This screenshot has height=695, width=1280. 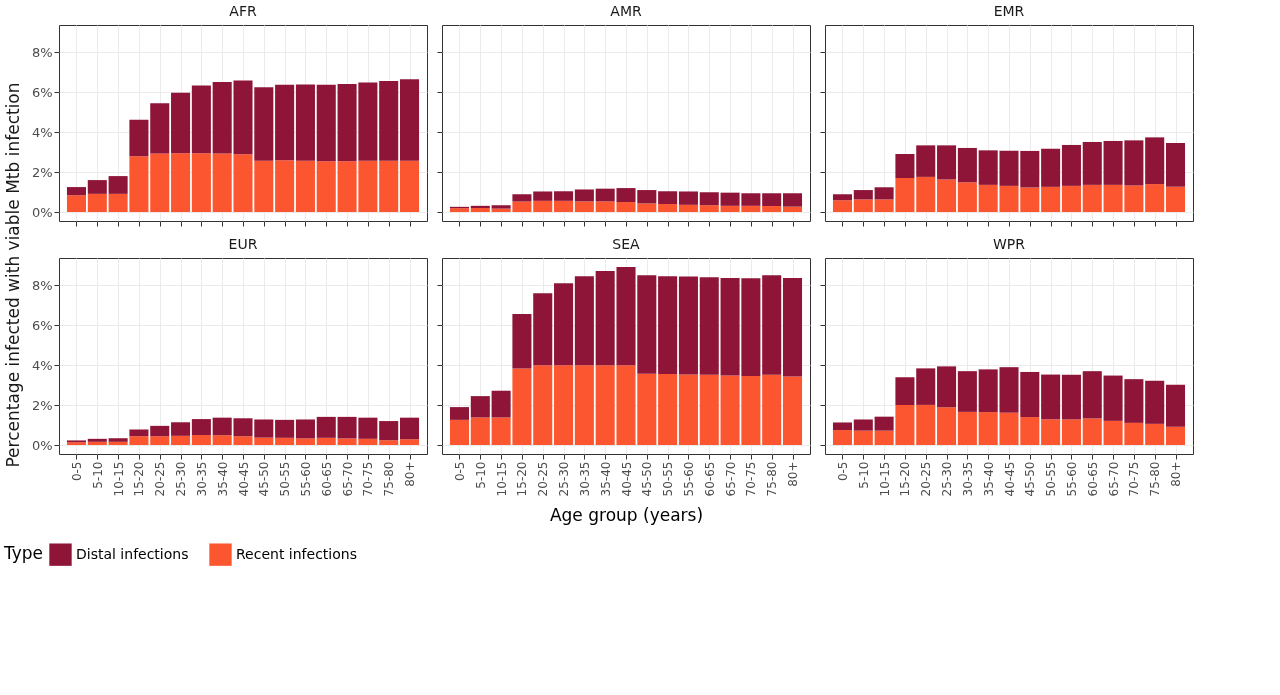 What do you see at coordinates (97, 475) in the screenshot?
I see `x-tick-label: 5-10` at bounding box center [97, 475].